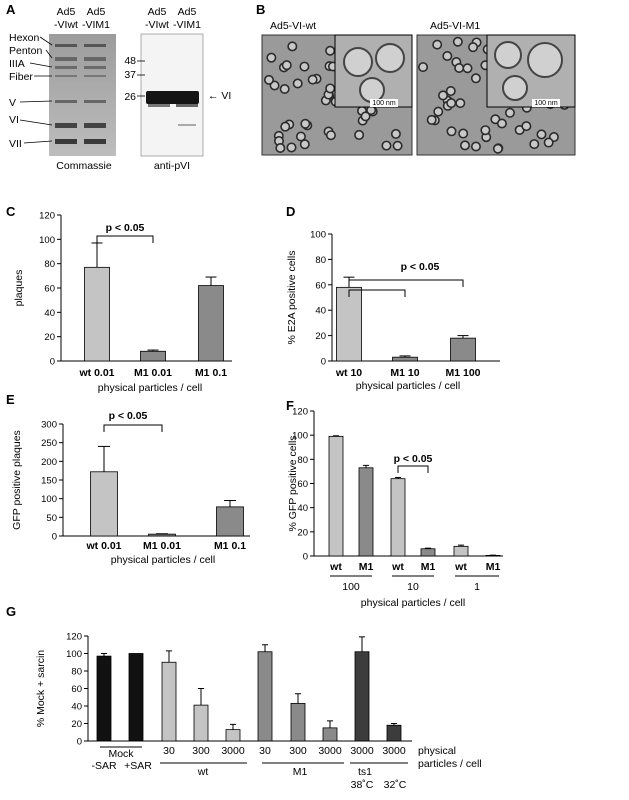  I want to click on x-category-label: -SAR, so click(104, 766).